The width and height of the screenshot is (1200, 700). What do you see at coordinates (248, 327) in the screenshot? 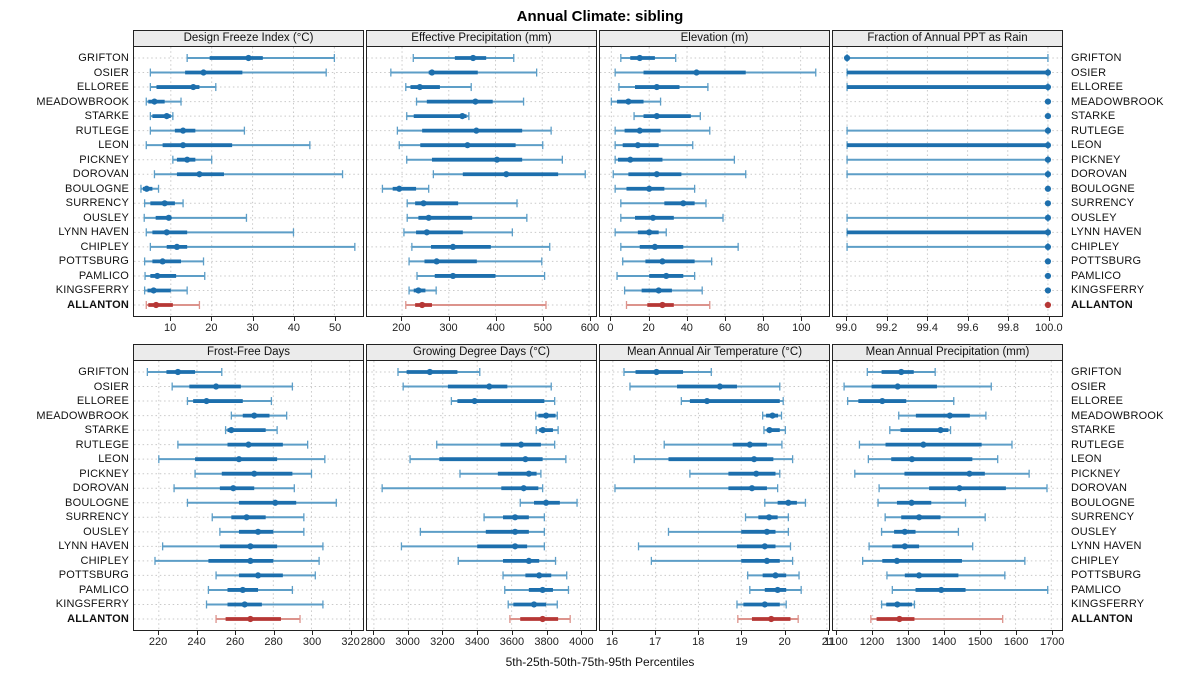
I see `x-axis-design-freeze-index: 10 20 30 40 50` at bounding box center [248, 327].